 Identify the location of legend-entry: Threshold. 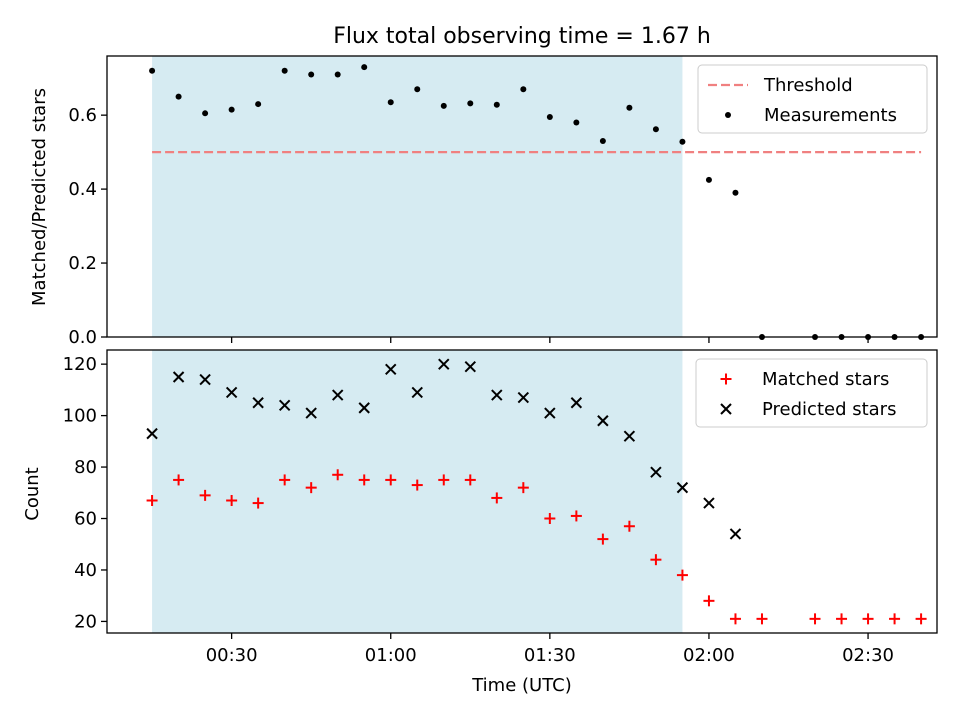
(780, 85).